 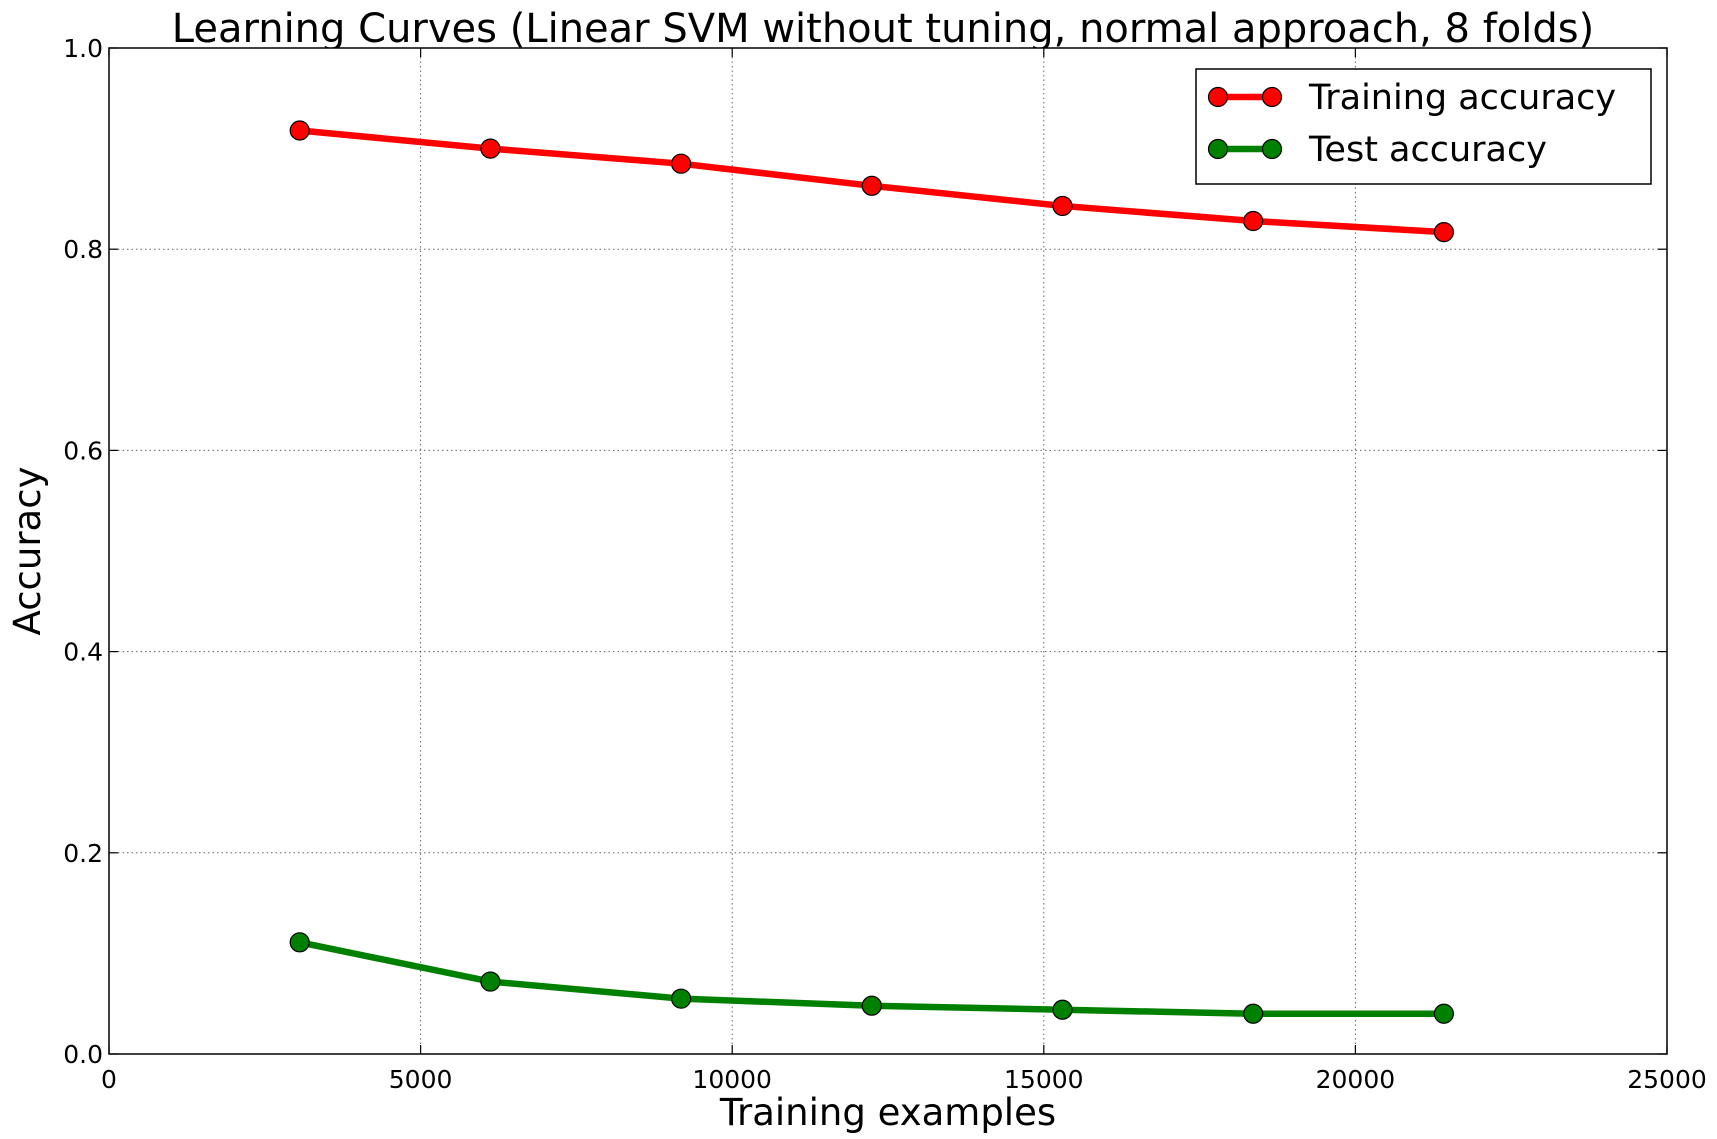 What do you see at coordinates (109, 1079) in the screenshot?
I see `x-tick-label: 0` at bounding box center [109, 1079].